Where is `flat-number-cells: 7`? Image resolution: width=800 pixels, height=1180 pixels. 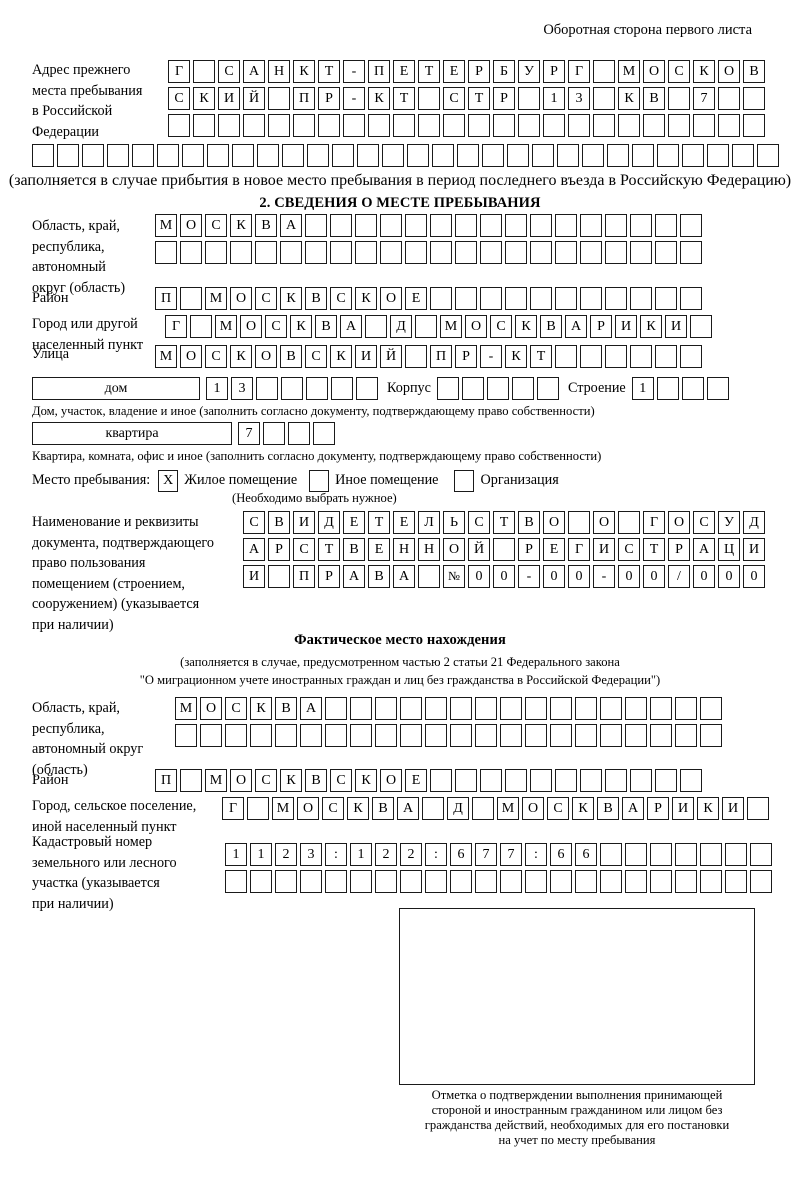 flat-number-cells: 7 is located at coordinates (288, 433).